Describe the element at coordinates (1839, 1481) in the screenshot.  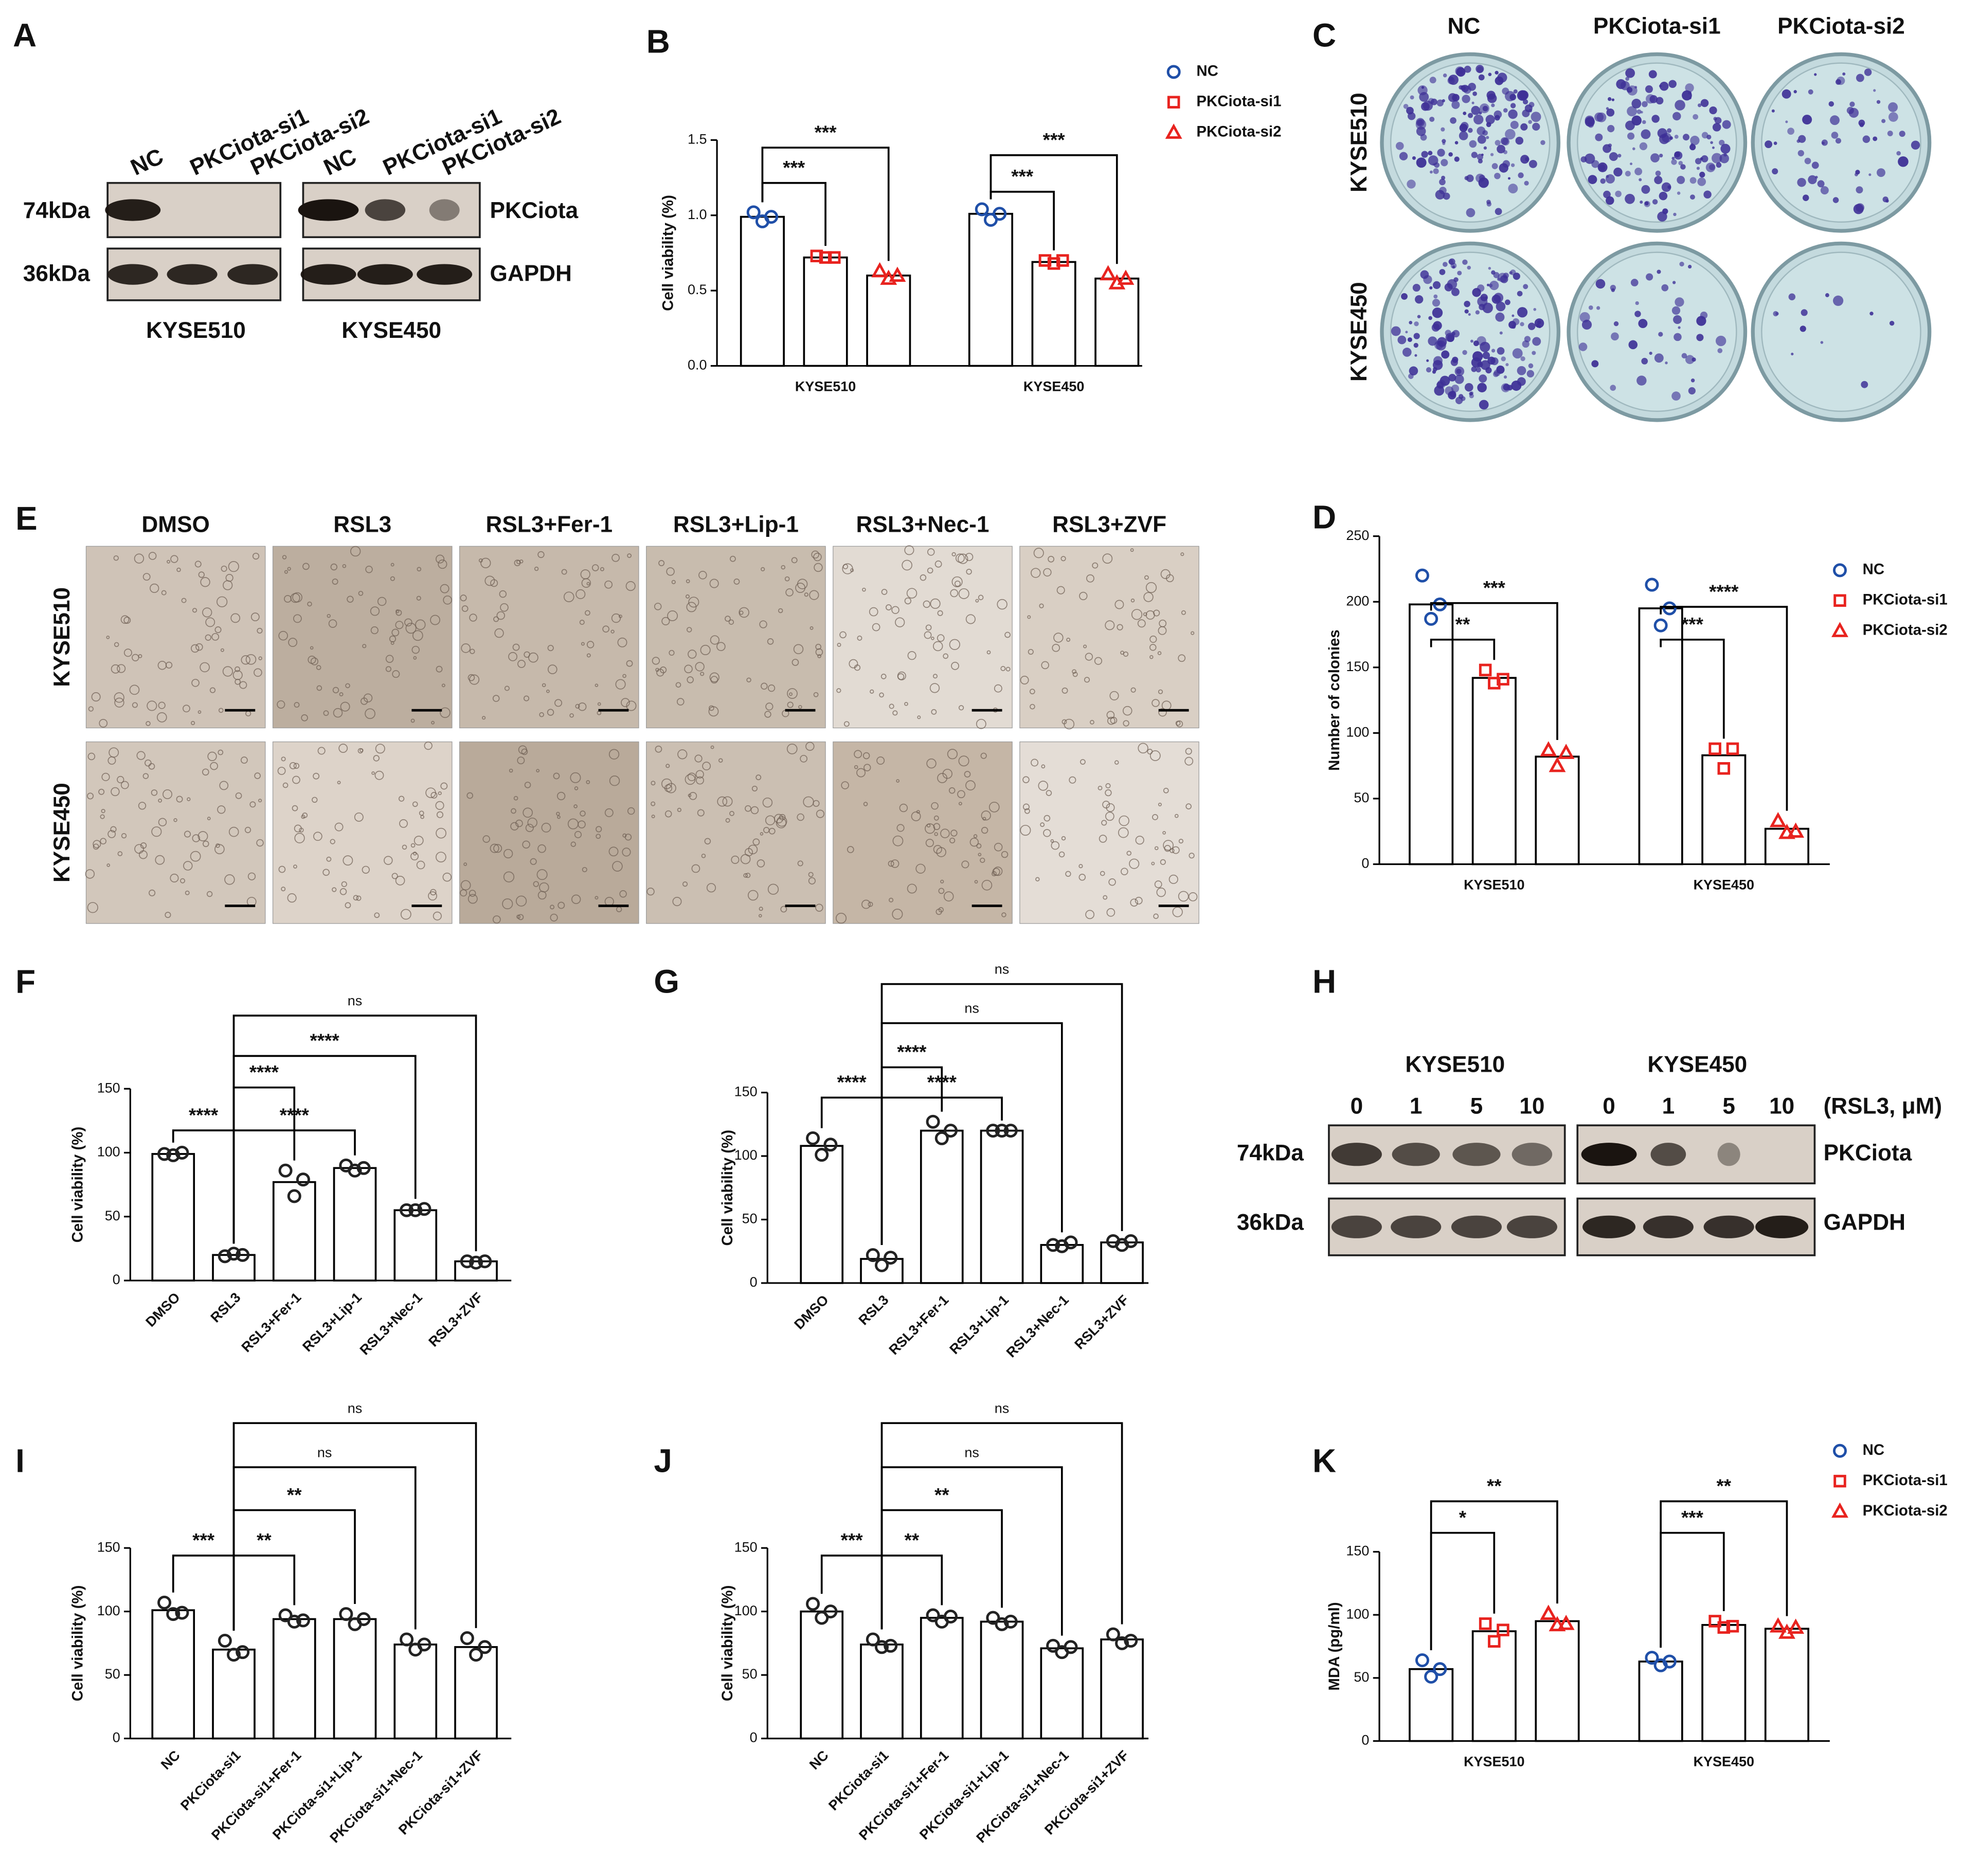
I see `legend-marker` at that location.